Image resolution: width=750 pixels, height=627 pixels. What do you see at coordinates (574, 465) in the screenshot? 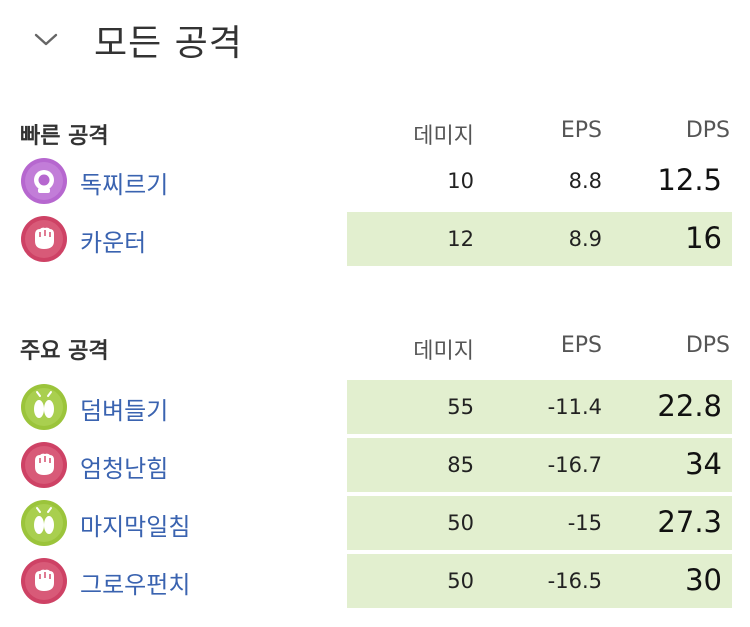
I see `eps-value: -16.7` at bounding box center [574, 465].